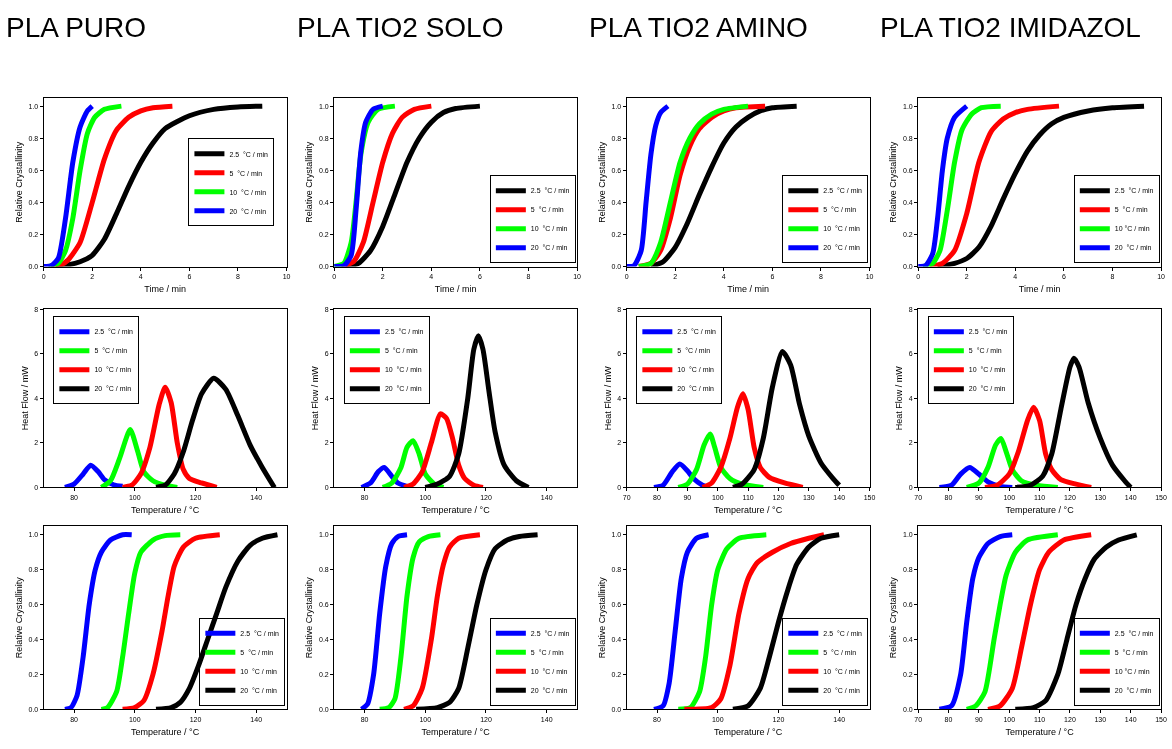 This screenshot has width=1172, height=749. Describe the element at coordinates (1010, 27) in the screenshot. I see `chart-title: PLA TIO2 IMIDAZOL` at that location.